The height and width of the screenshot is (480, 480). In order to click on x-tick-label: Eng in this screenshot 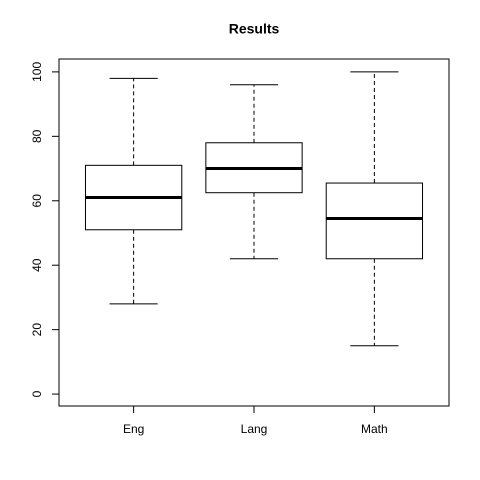, I will do `click(133, 429)`.